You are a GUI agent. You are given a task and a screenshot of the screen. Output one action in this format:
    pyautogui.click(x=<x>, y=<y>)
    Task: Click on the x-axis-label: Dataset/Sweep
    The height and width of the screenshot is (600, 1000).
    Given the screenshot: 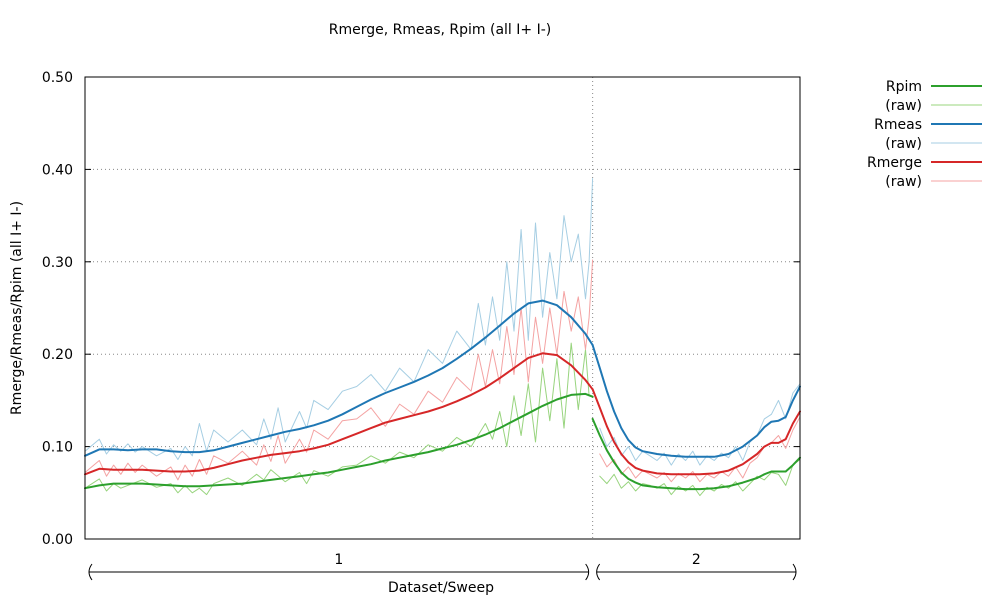 What is the action you would take?
    pyautogui.click(x=441, y=588)
    